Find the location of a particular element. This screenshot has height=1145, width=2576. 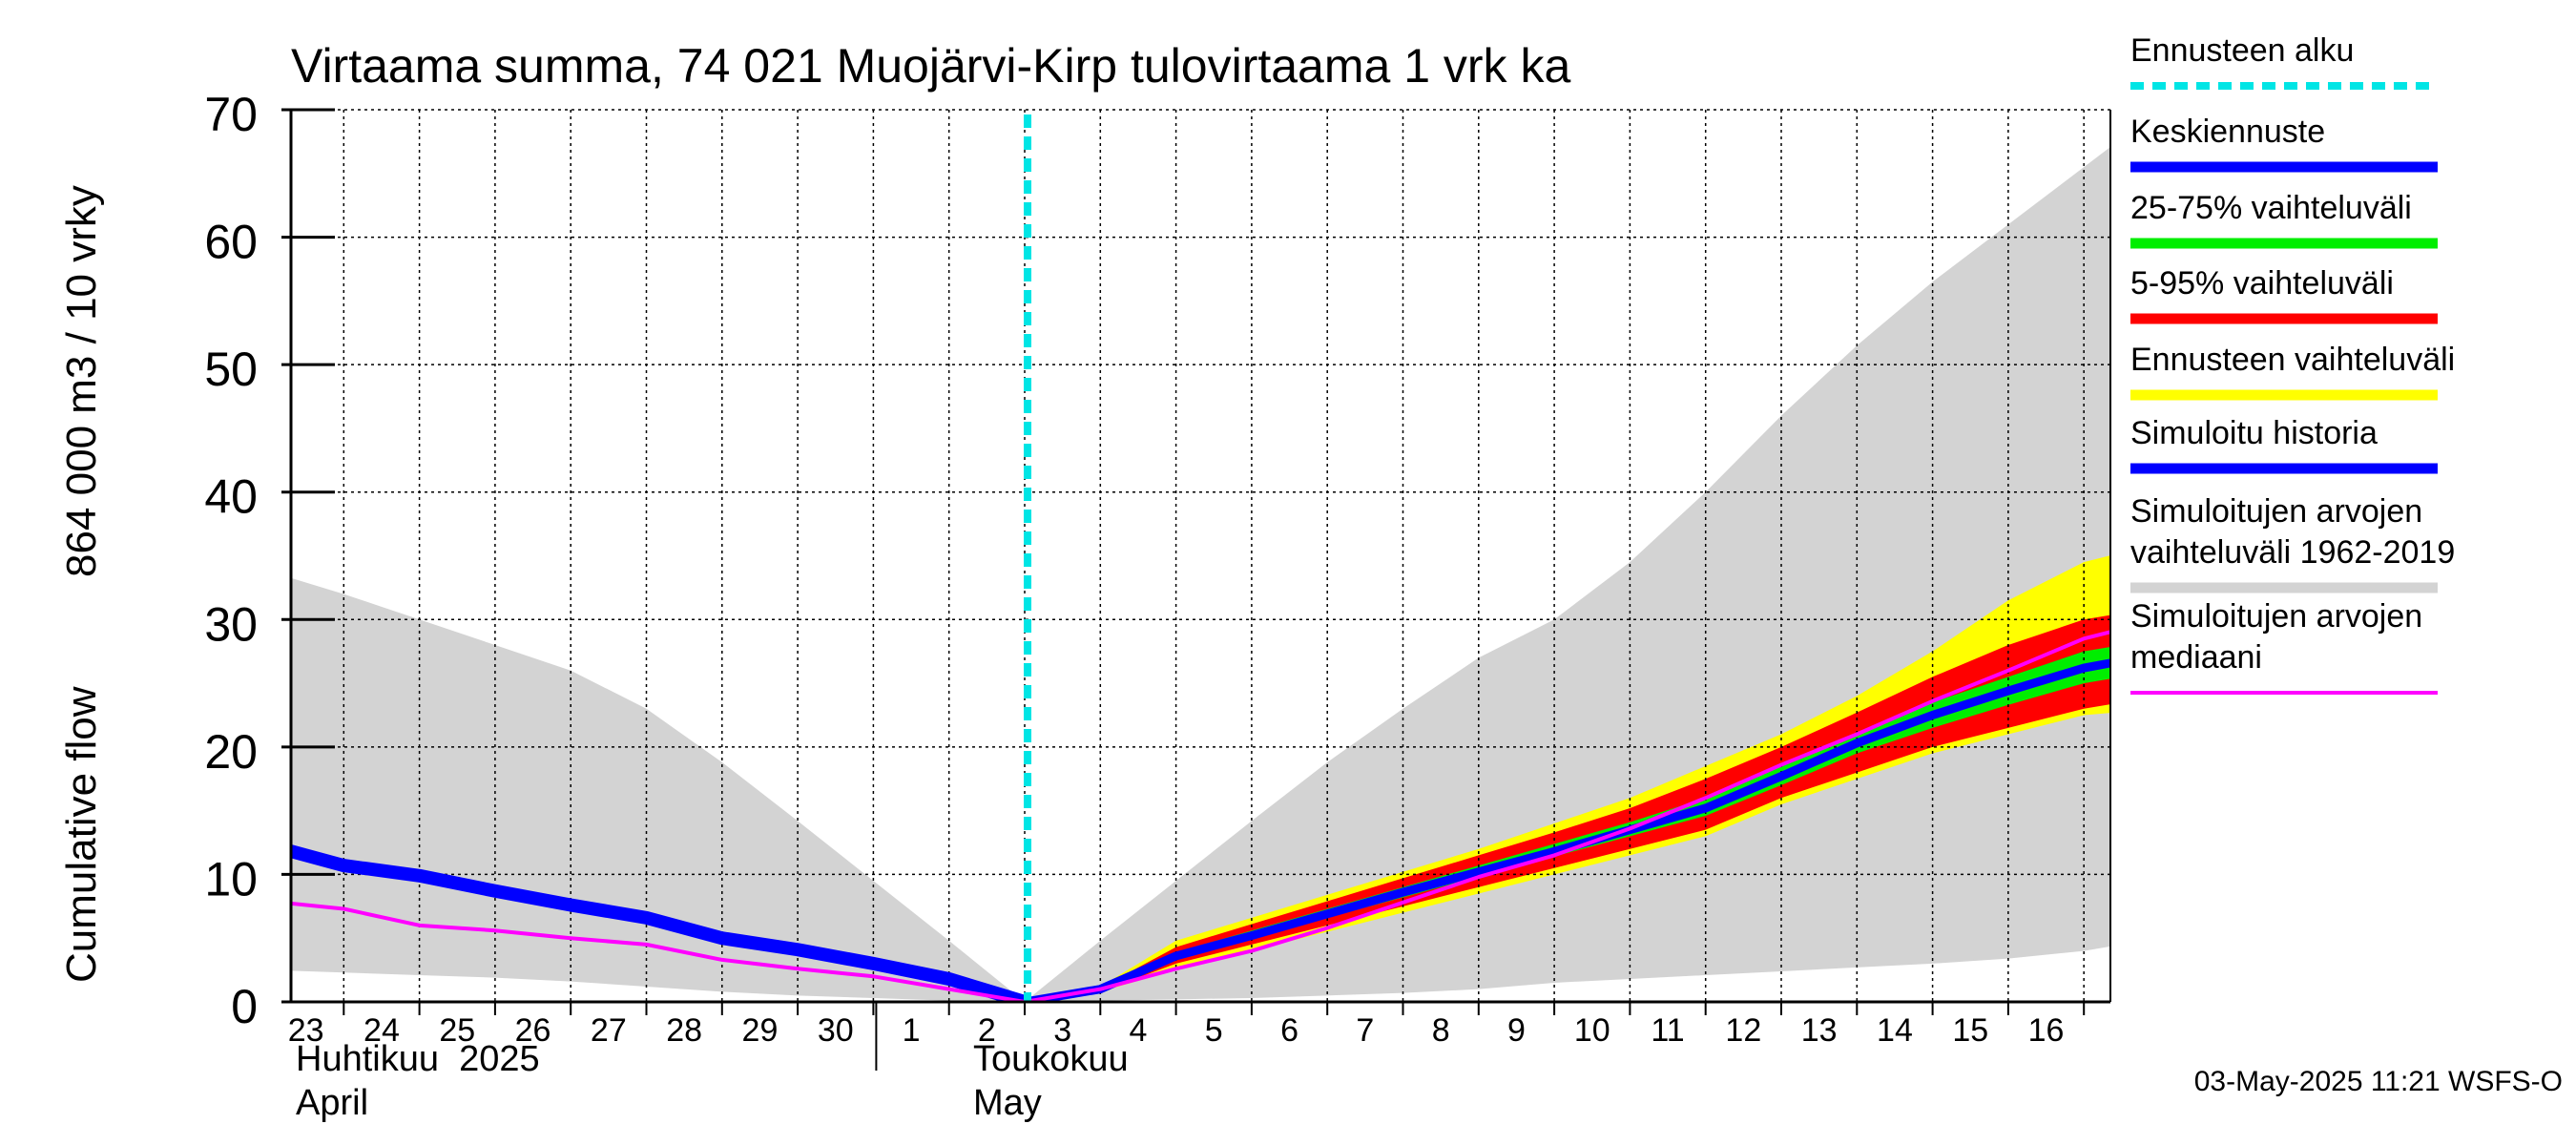

x-tick-label-14: 14 is located at coordinates (1895, 1030).